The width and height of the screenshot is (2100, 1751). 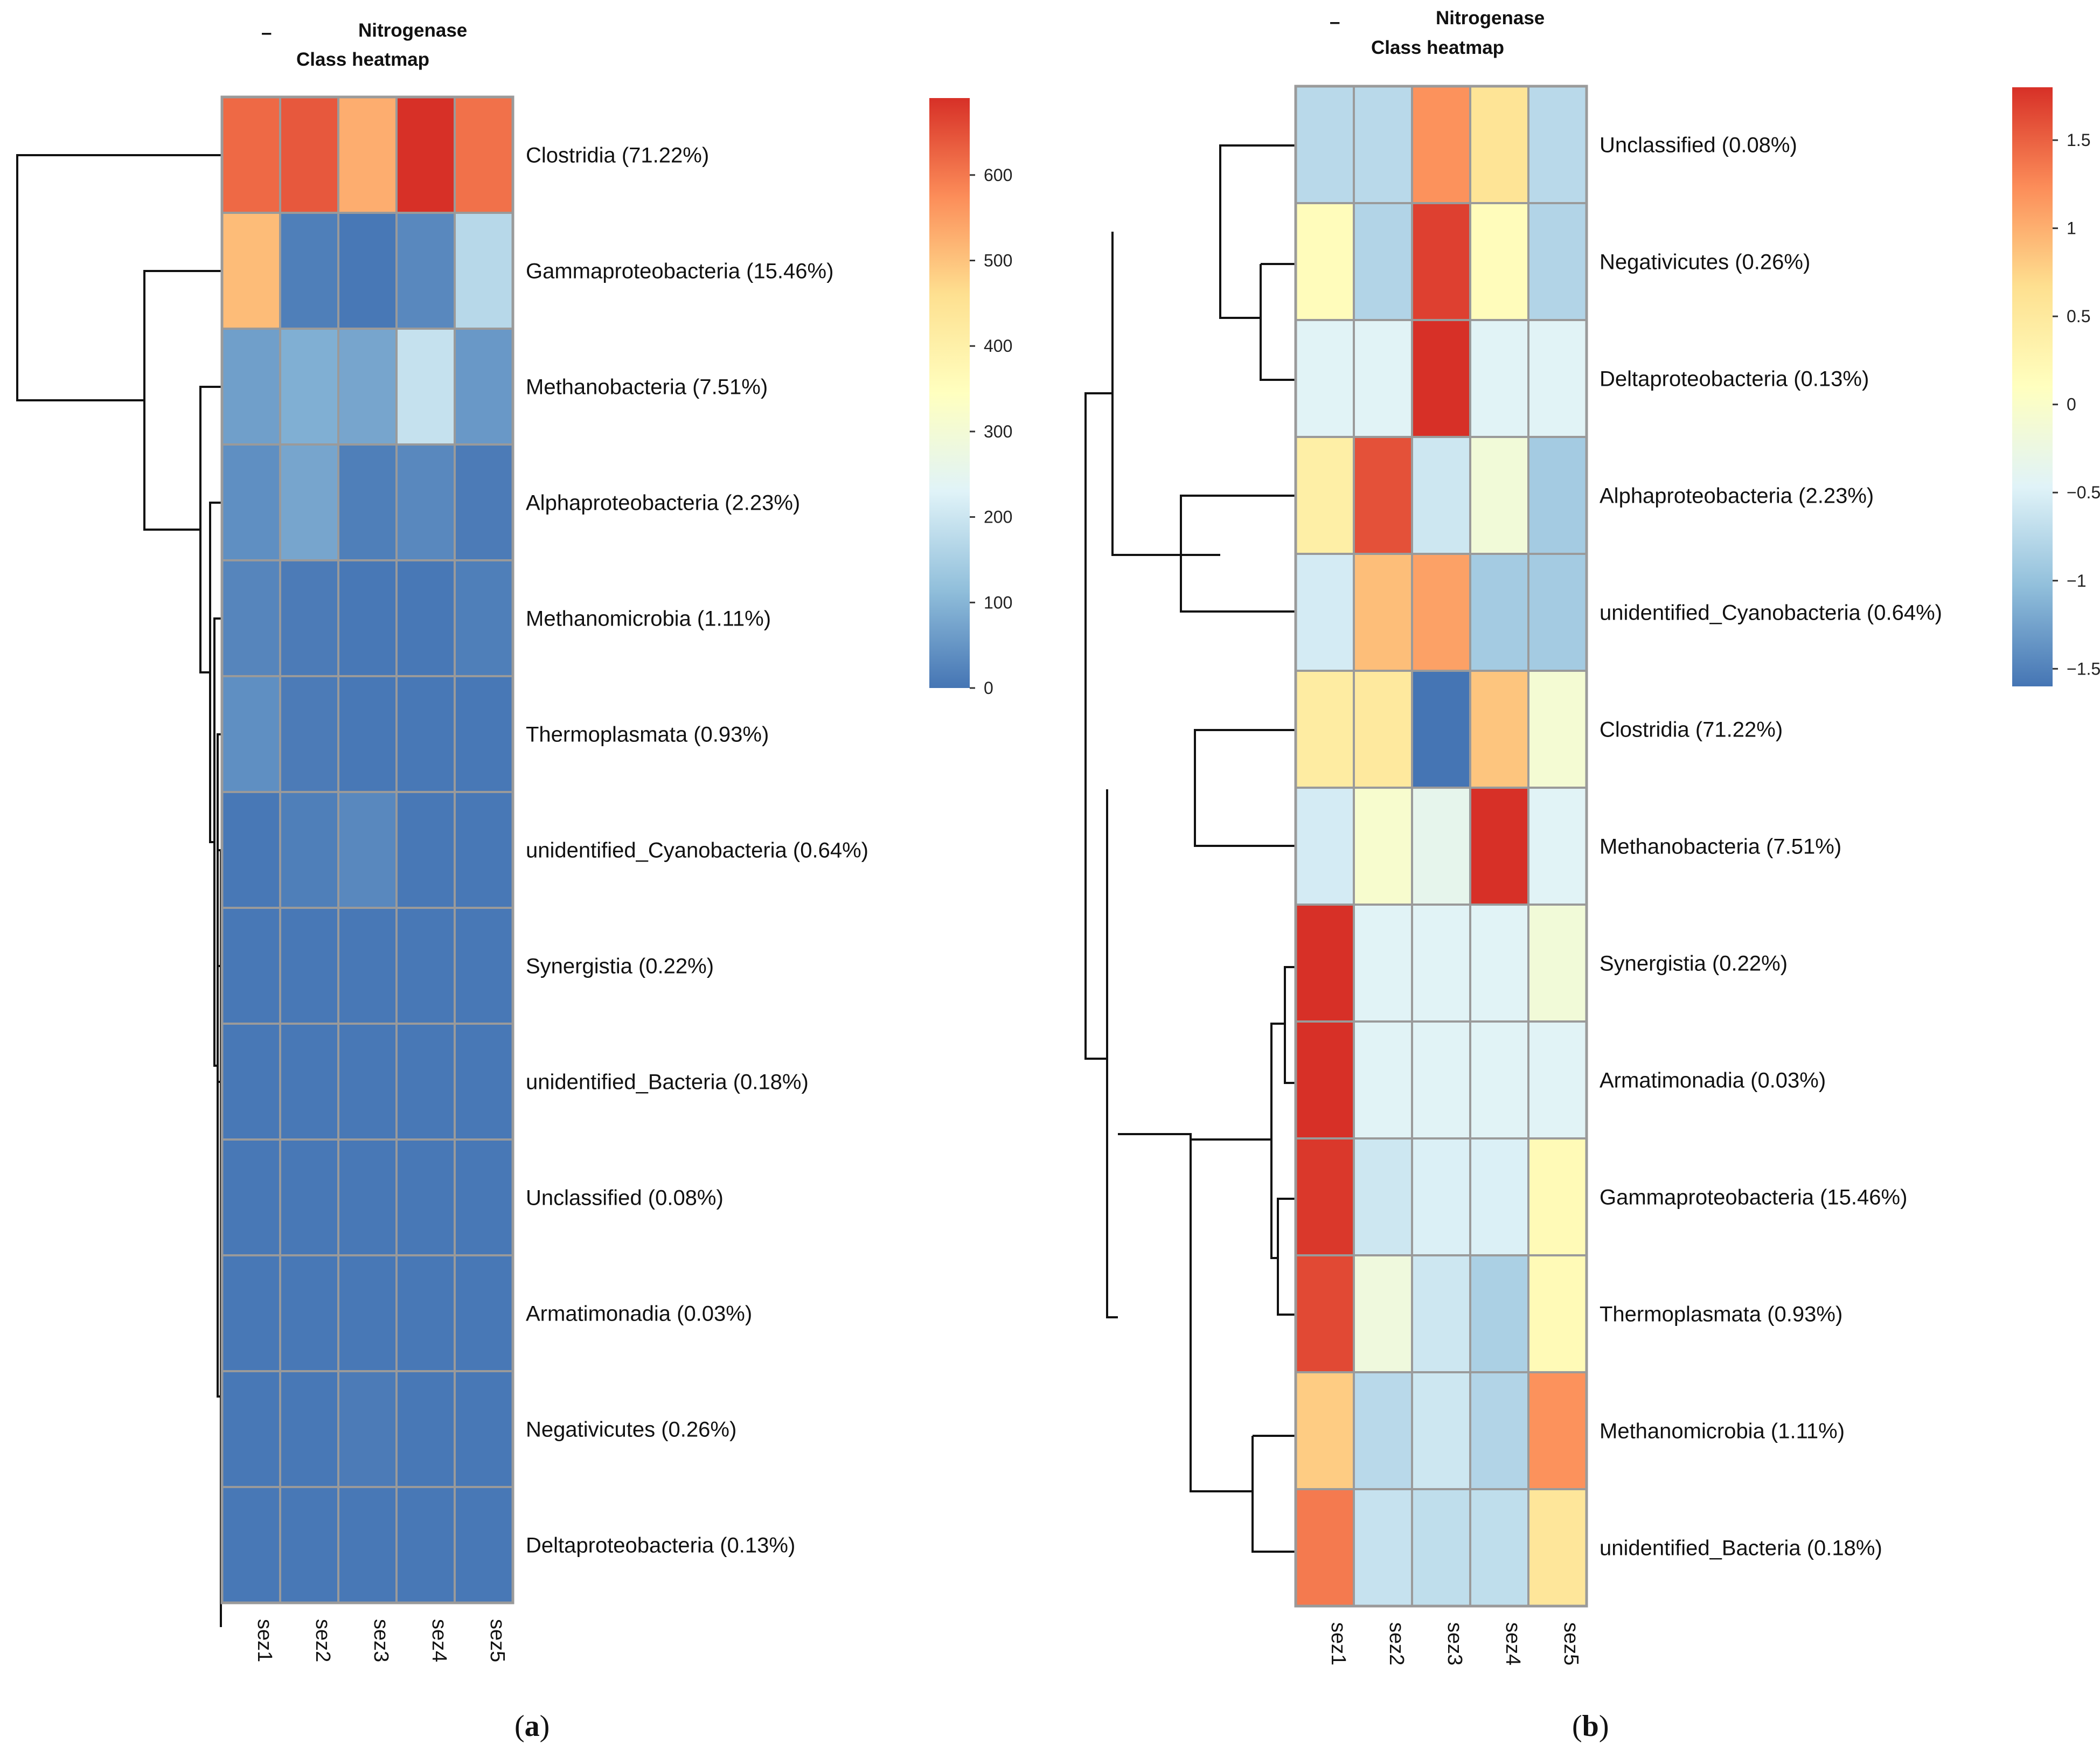 I want to click on panel-a-title-line1: Nitrogenase, so click(x=413, y=30).